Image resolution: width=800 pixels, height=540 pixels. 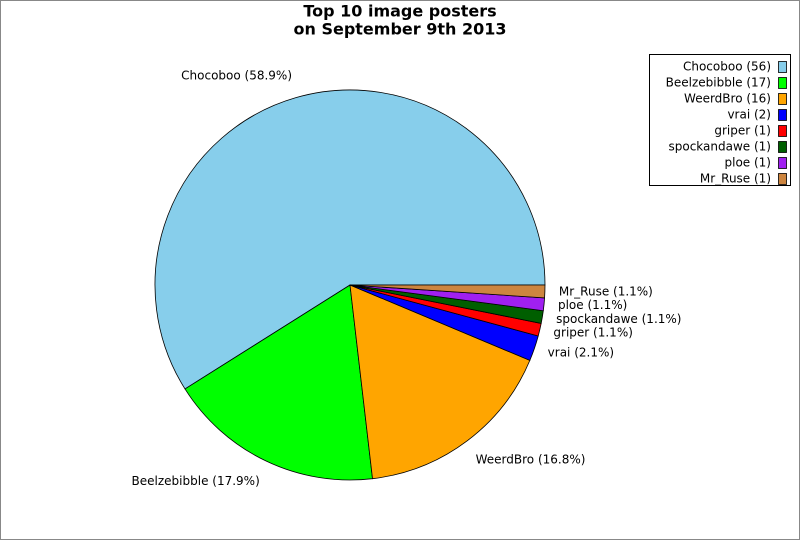 I want to click on legend-label: ploe (1), so click(x=748, y=163).